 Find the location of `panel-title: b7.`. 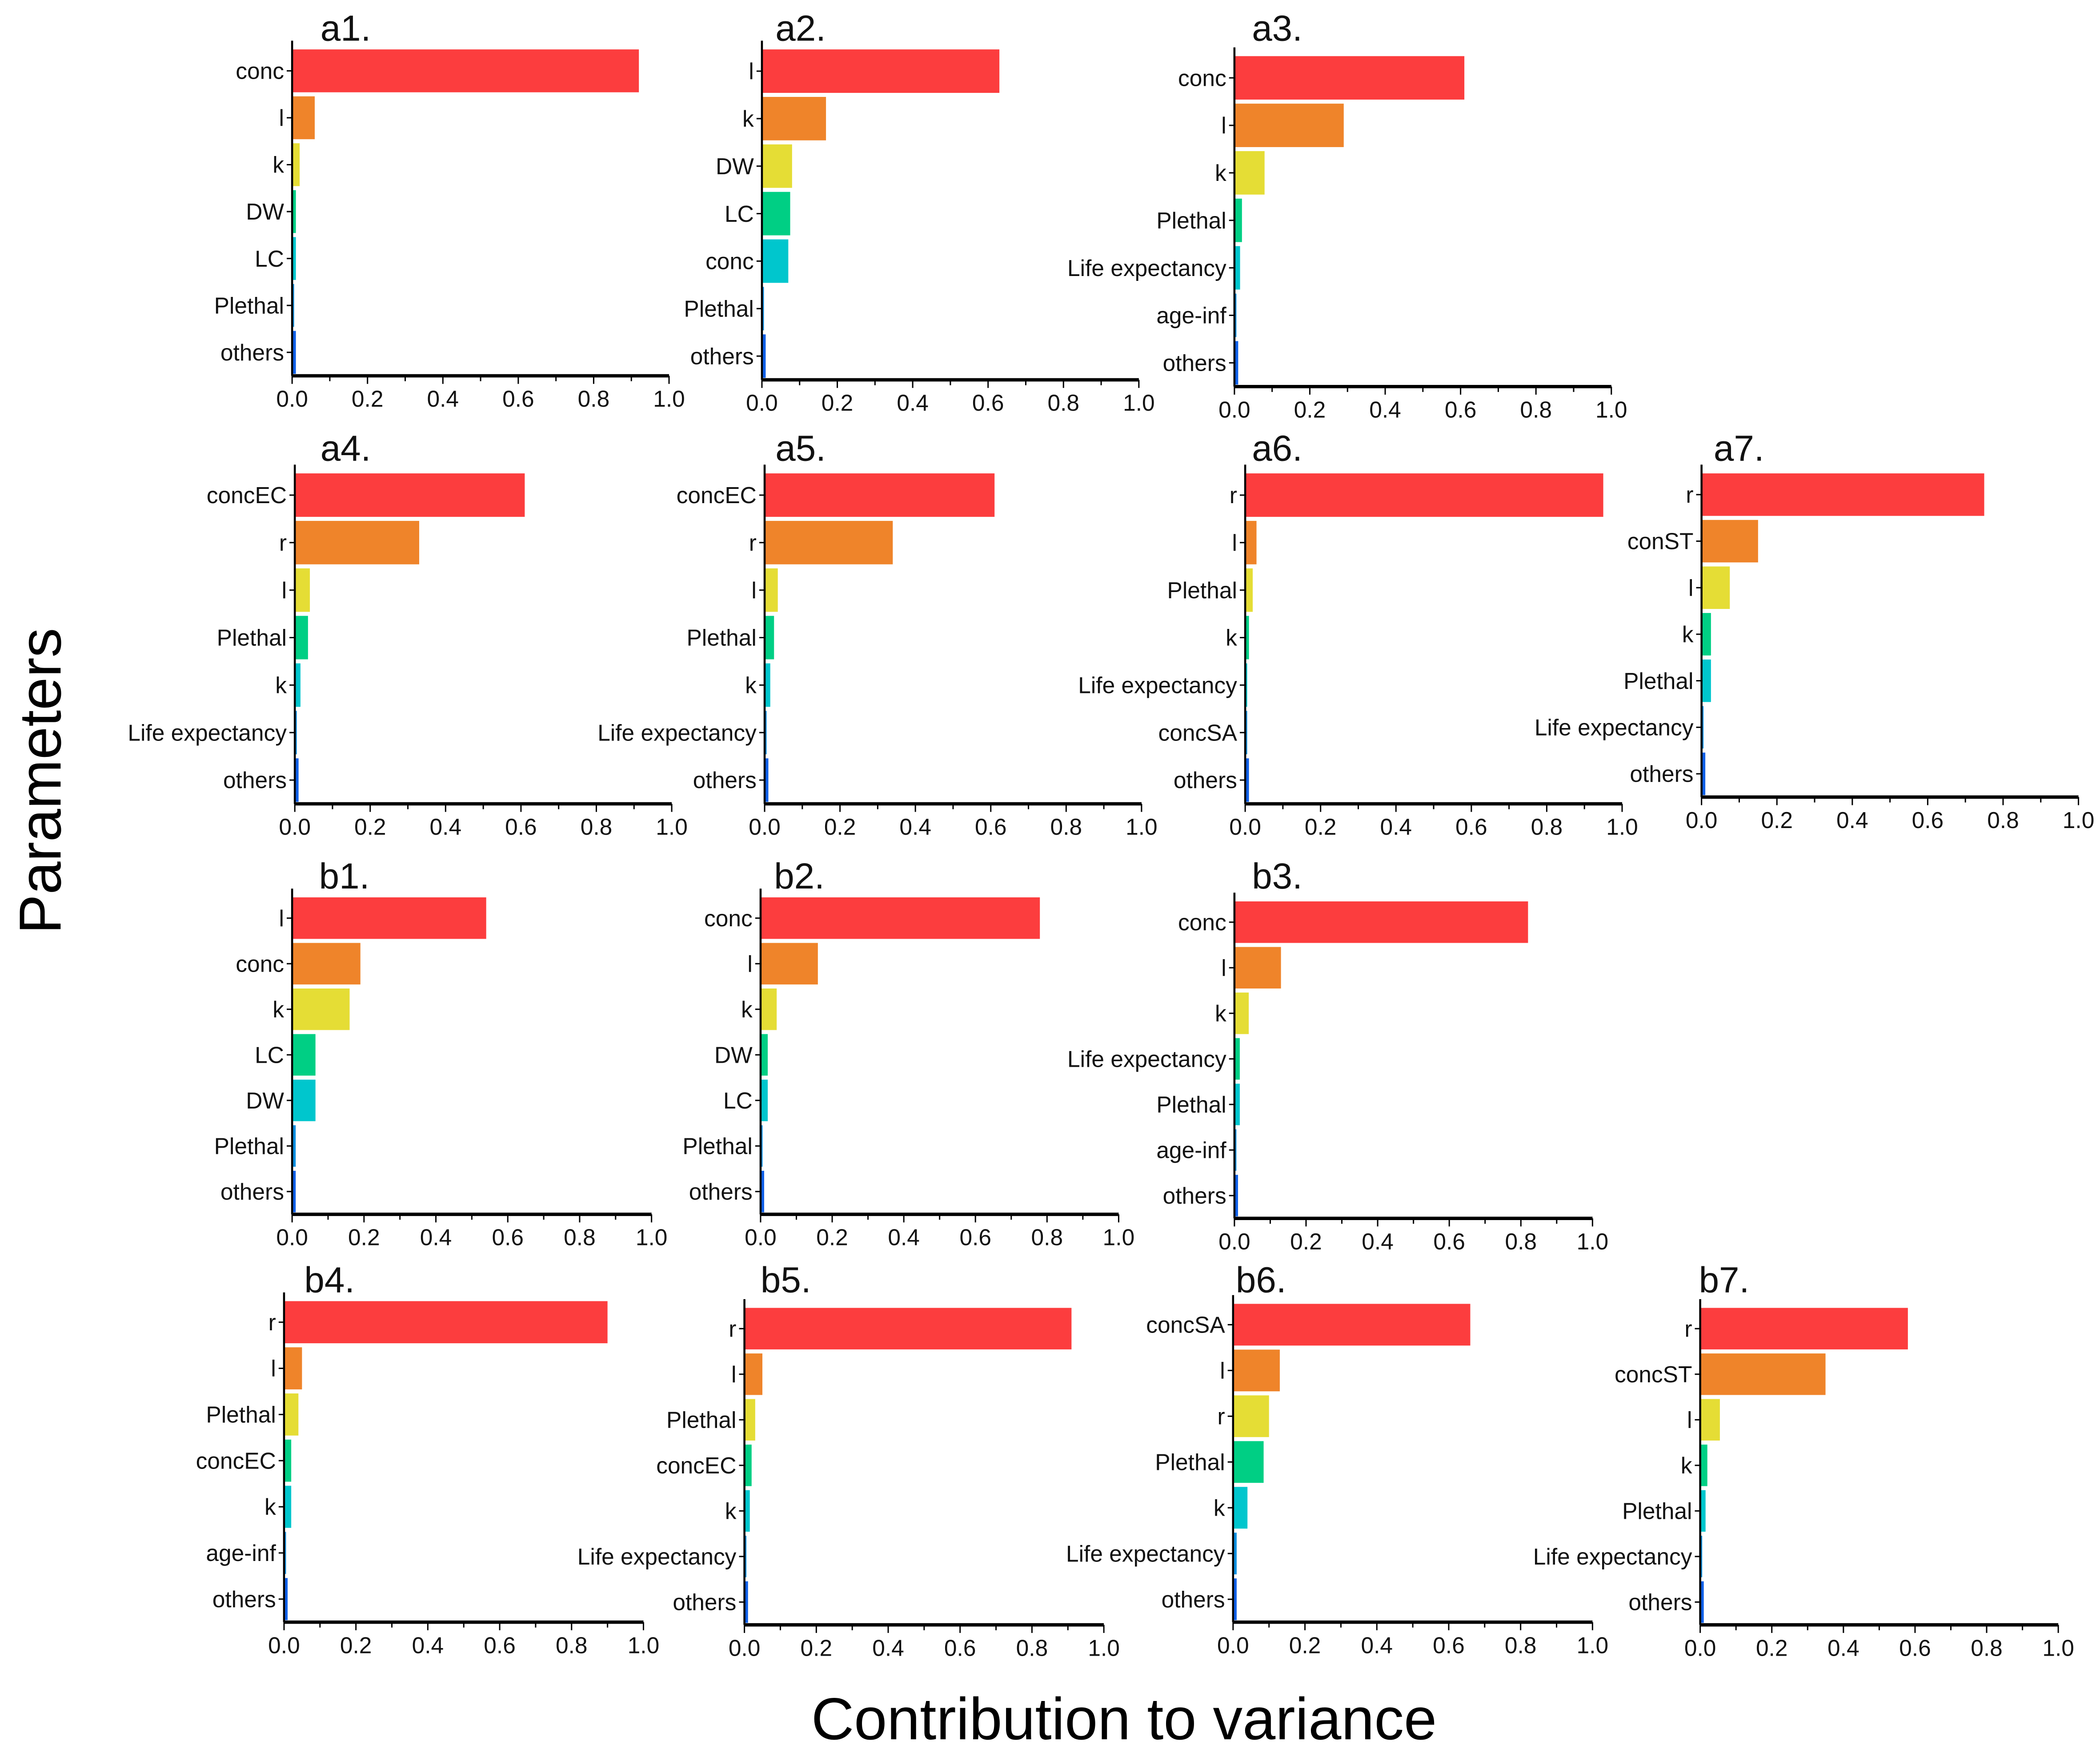

panel-title: b7. is located at coordinates (1724, 1280).